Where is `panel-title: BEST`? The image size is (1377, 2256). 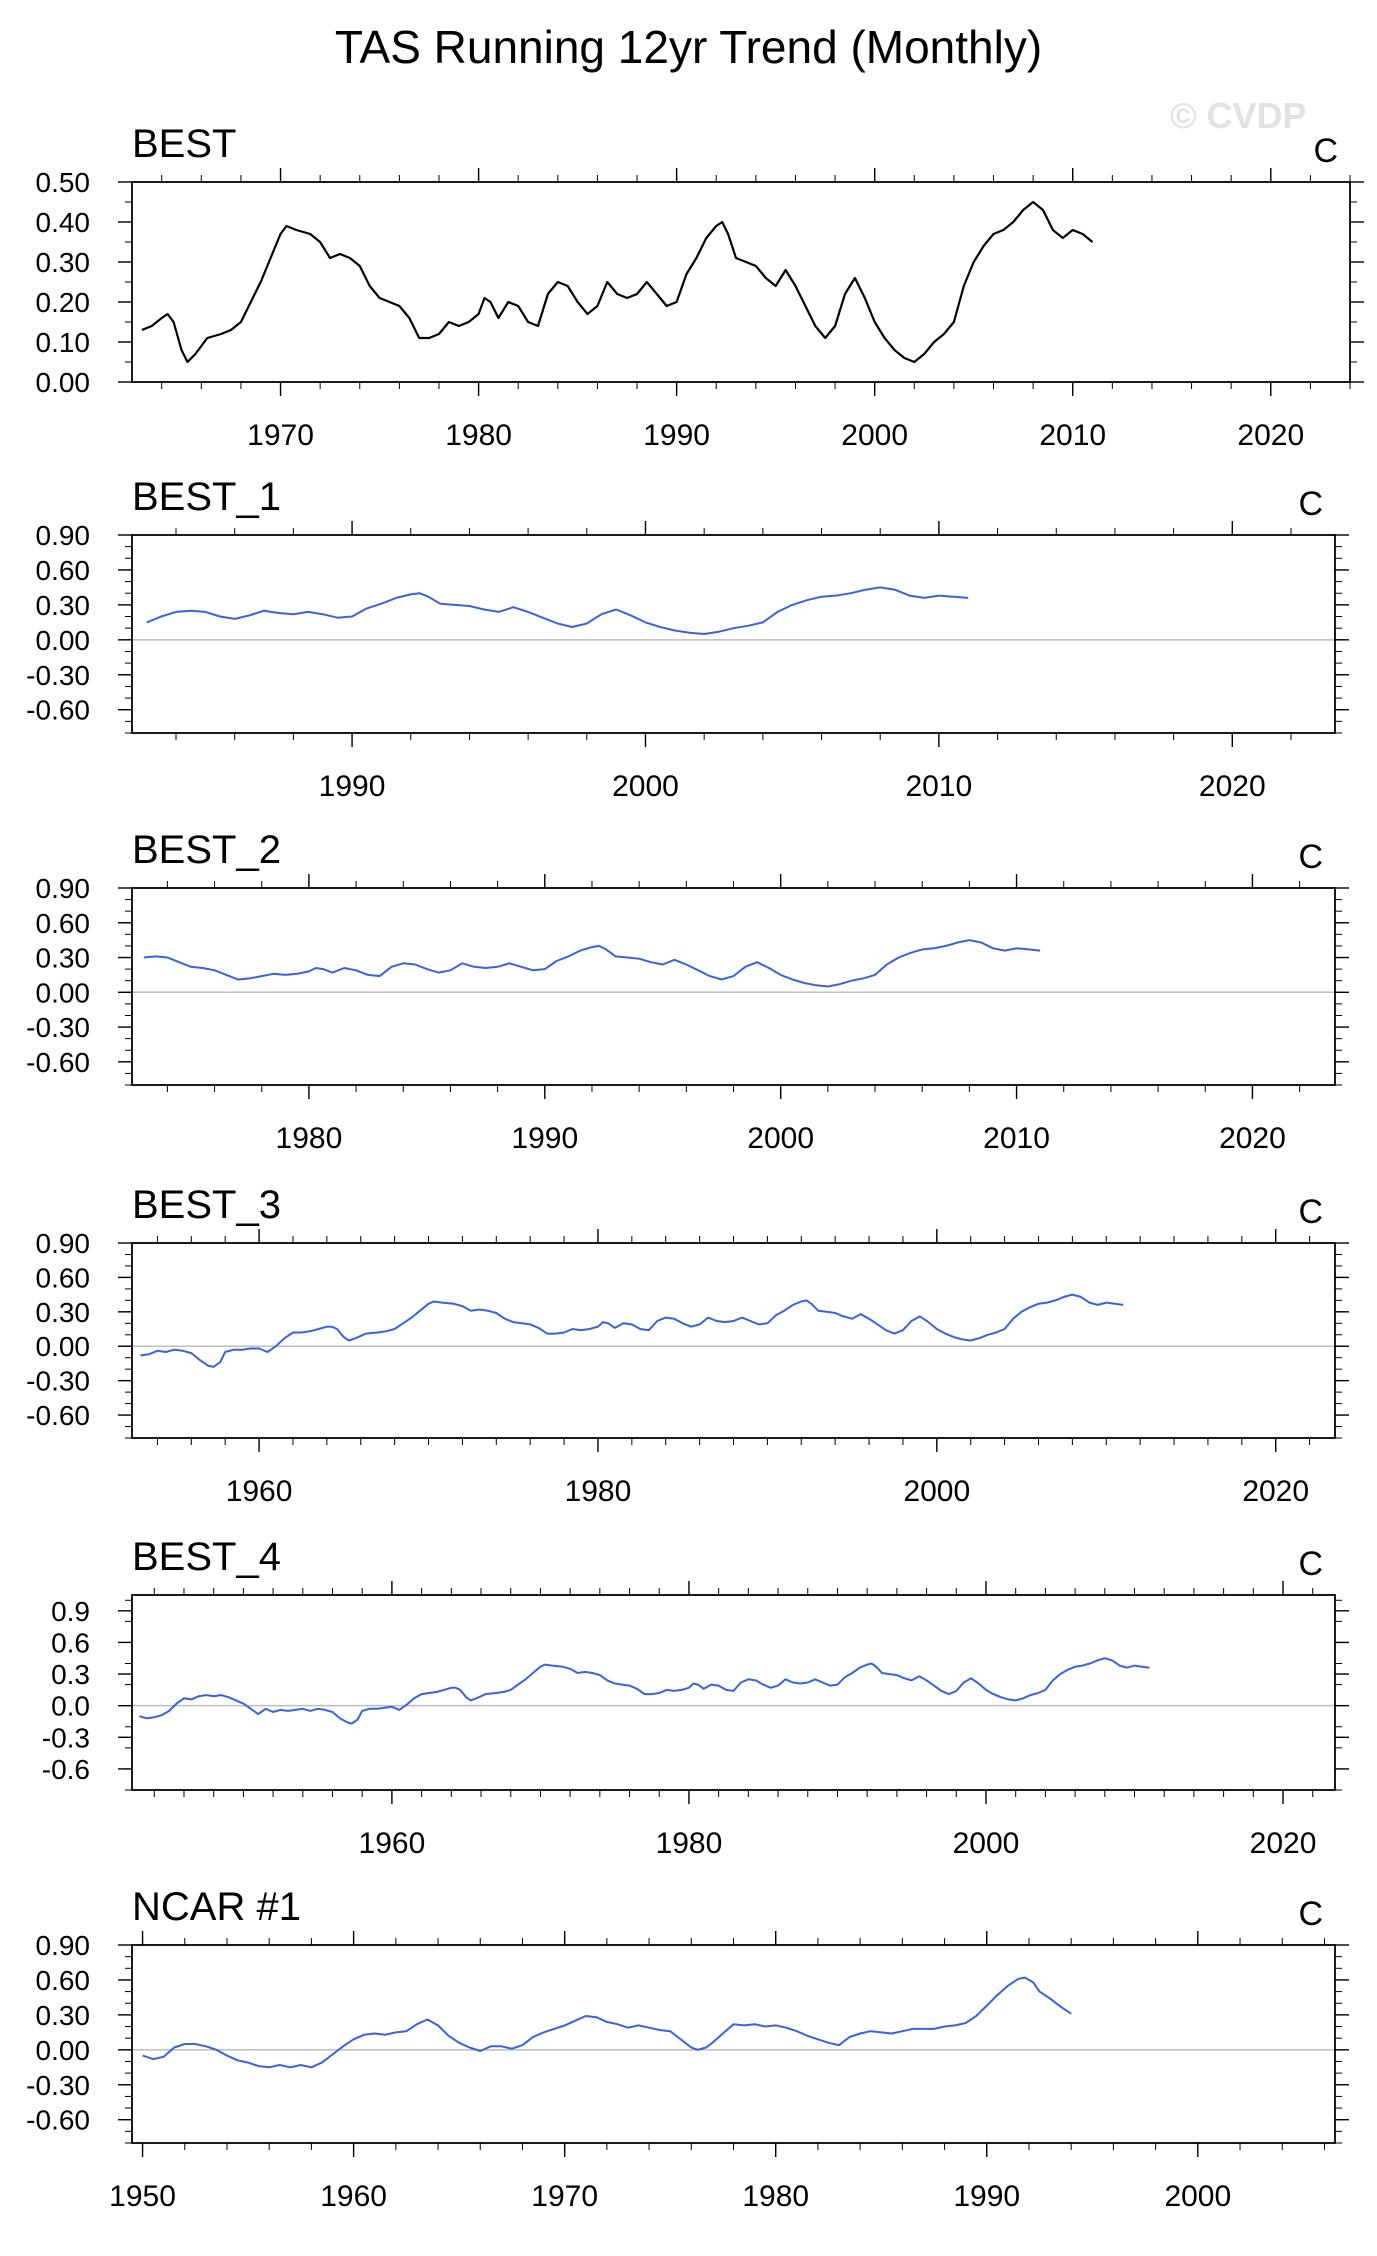
panel-title: BEST is located at coordinates (184, 144).